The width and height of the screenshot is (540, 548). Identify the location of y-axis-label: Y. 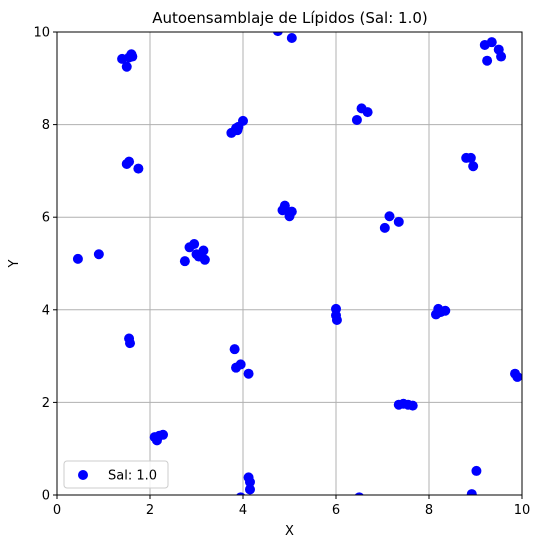
(14, 263).